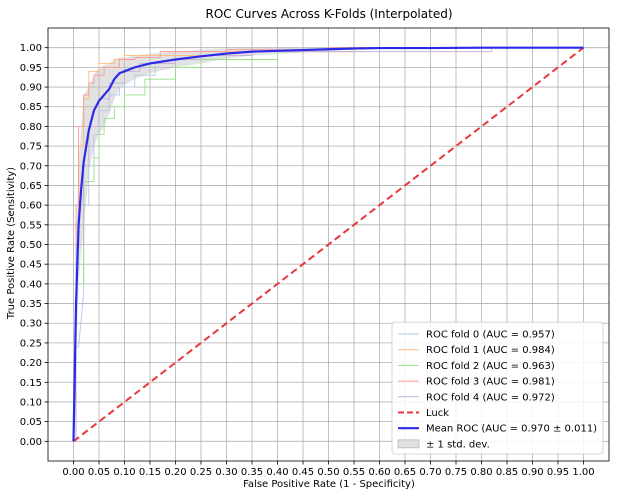 The width and height of the screenshot is (619, 496). Describe the element at coordinates (277, 472) in the screenshot. I see `x-tick-label: 0.40` at that location.